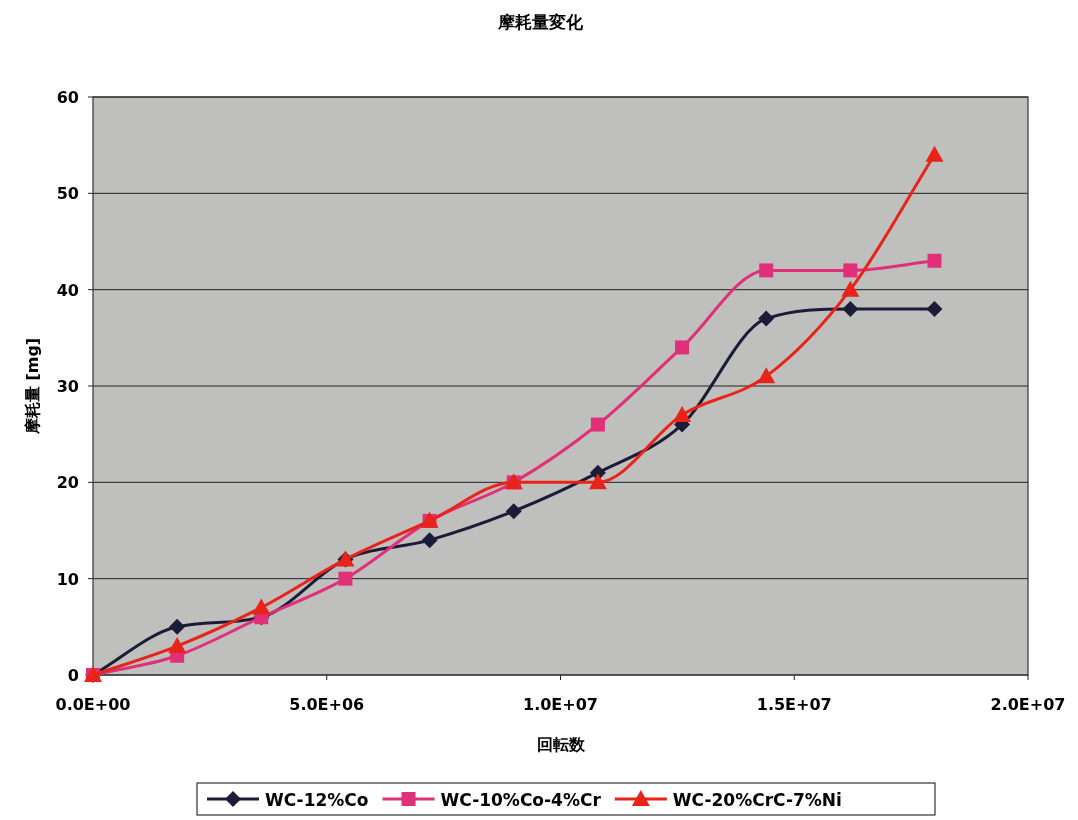 The width and height of the screenshot is (1078, 820). What do you see at coordinates (327, 704) in the screenshot?
I see `x-tick-label: 5.0E+06` at bounding box center [327, 704].